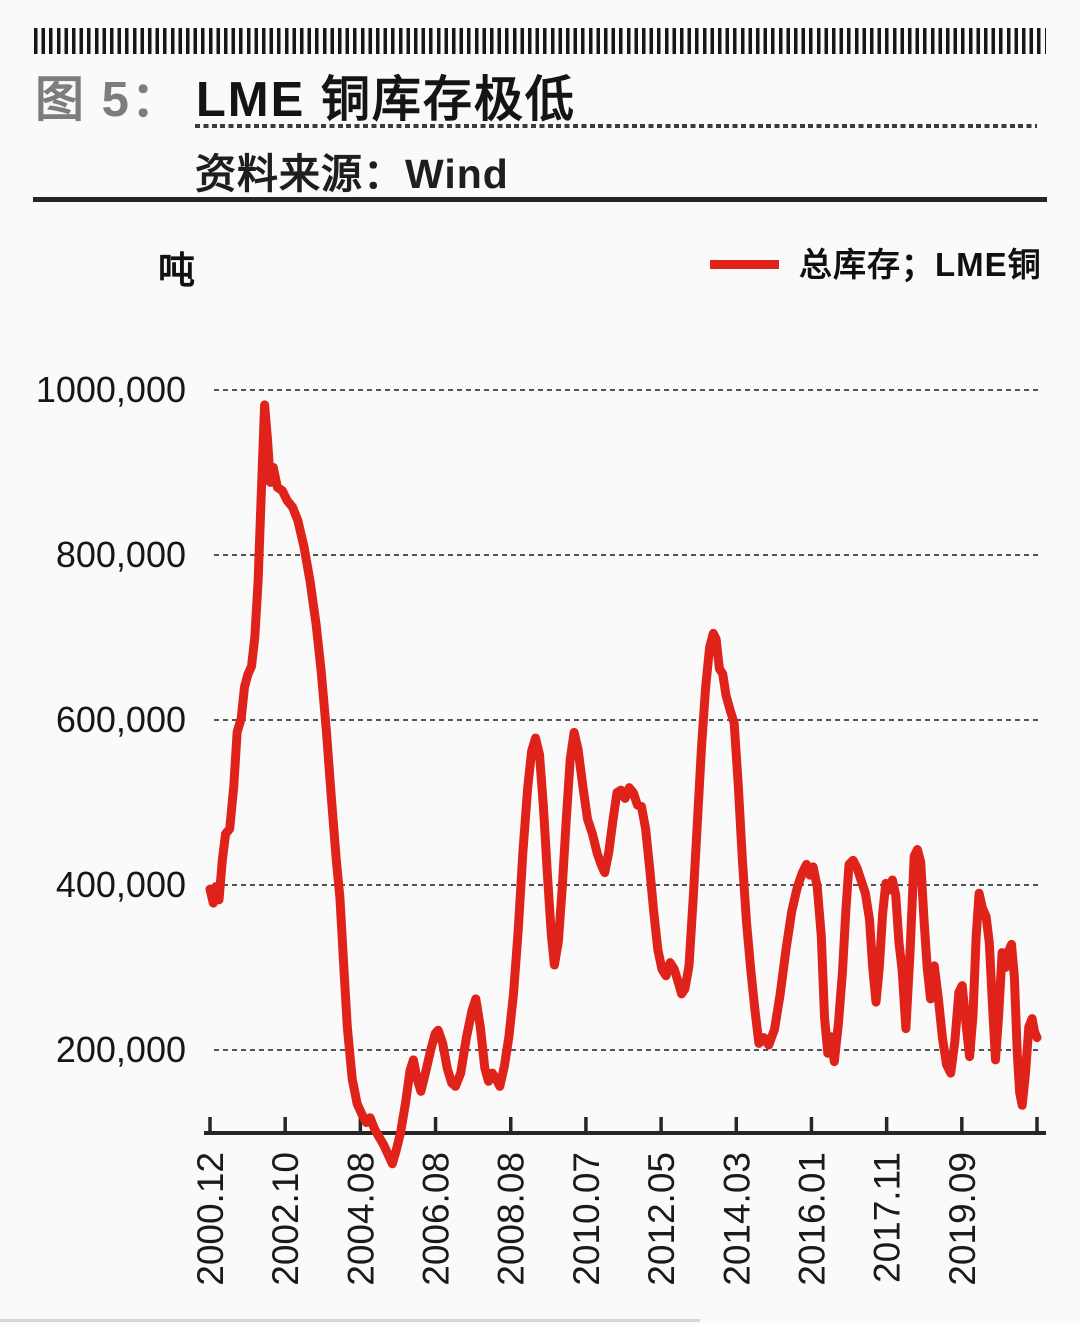 The width and height of the screenshot is (1080, 1324). Describe the element at coordinates (920, 264) in the screenshot. I see `legend-series-label: 总库存；LME铜` at that location.